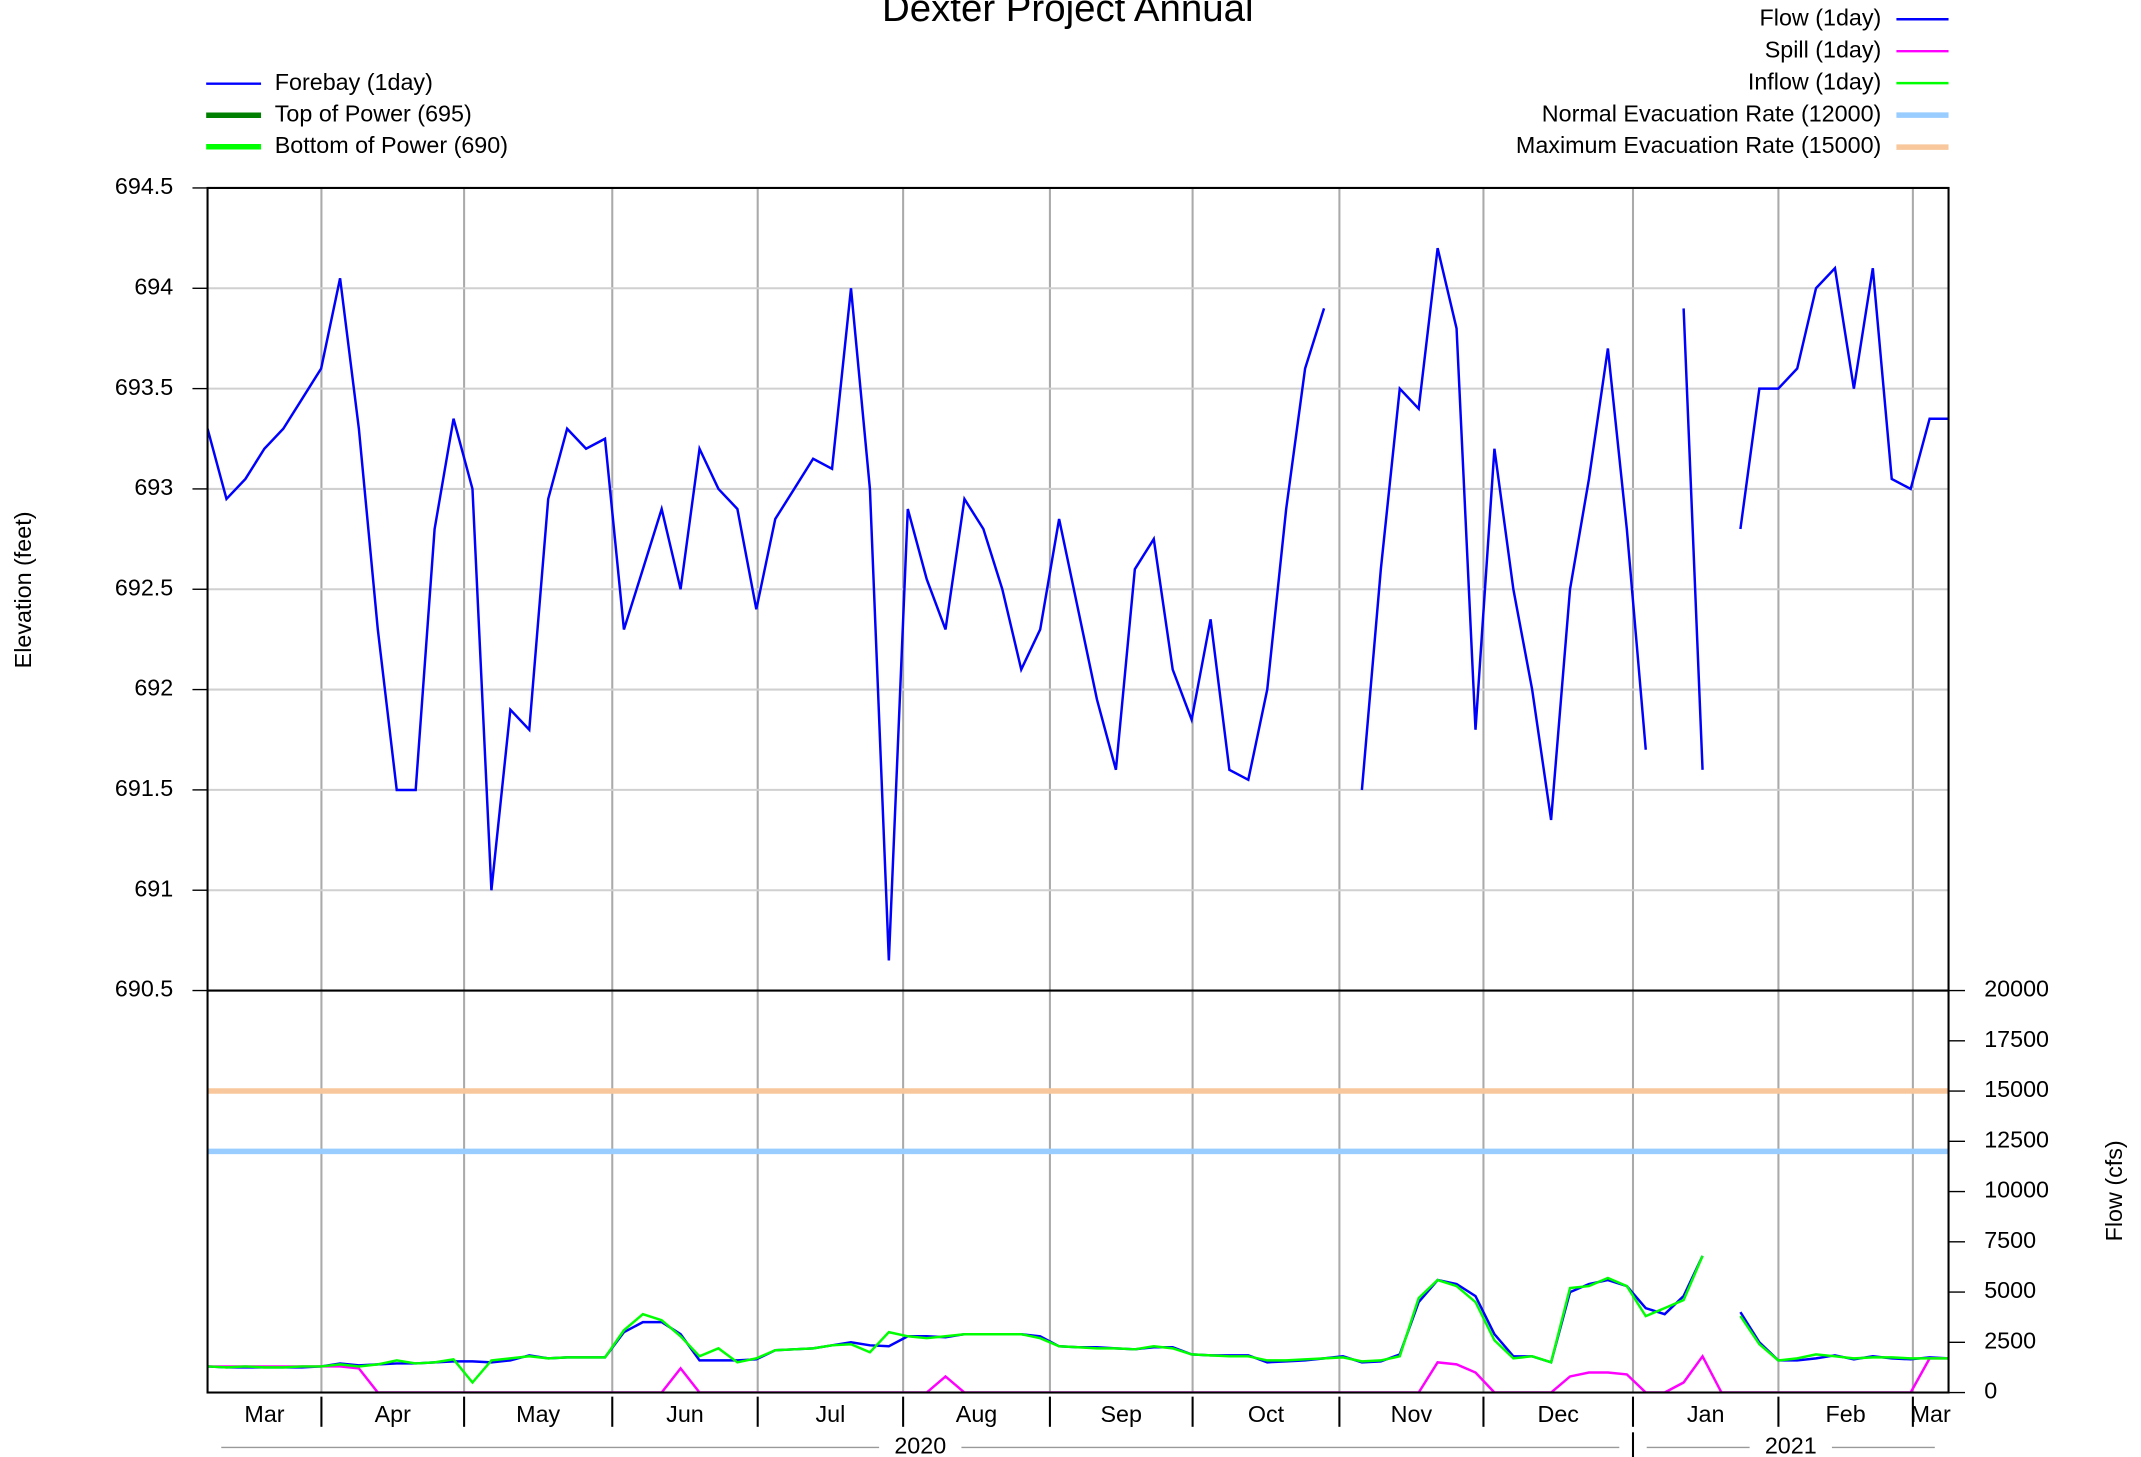 This screenshot has height=1457, width=2141. What do you see at coordinates (393, 1414) in the screenshot?
I see `x-tick-label: Apr` at bounding box center [393, 1414].